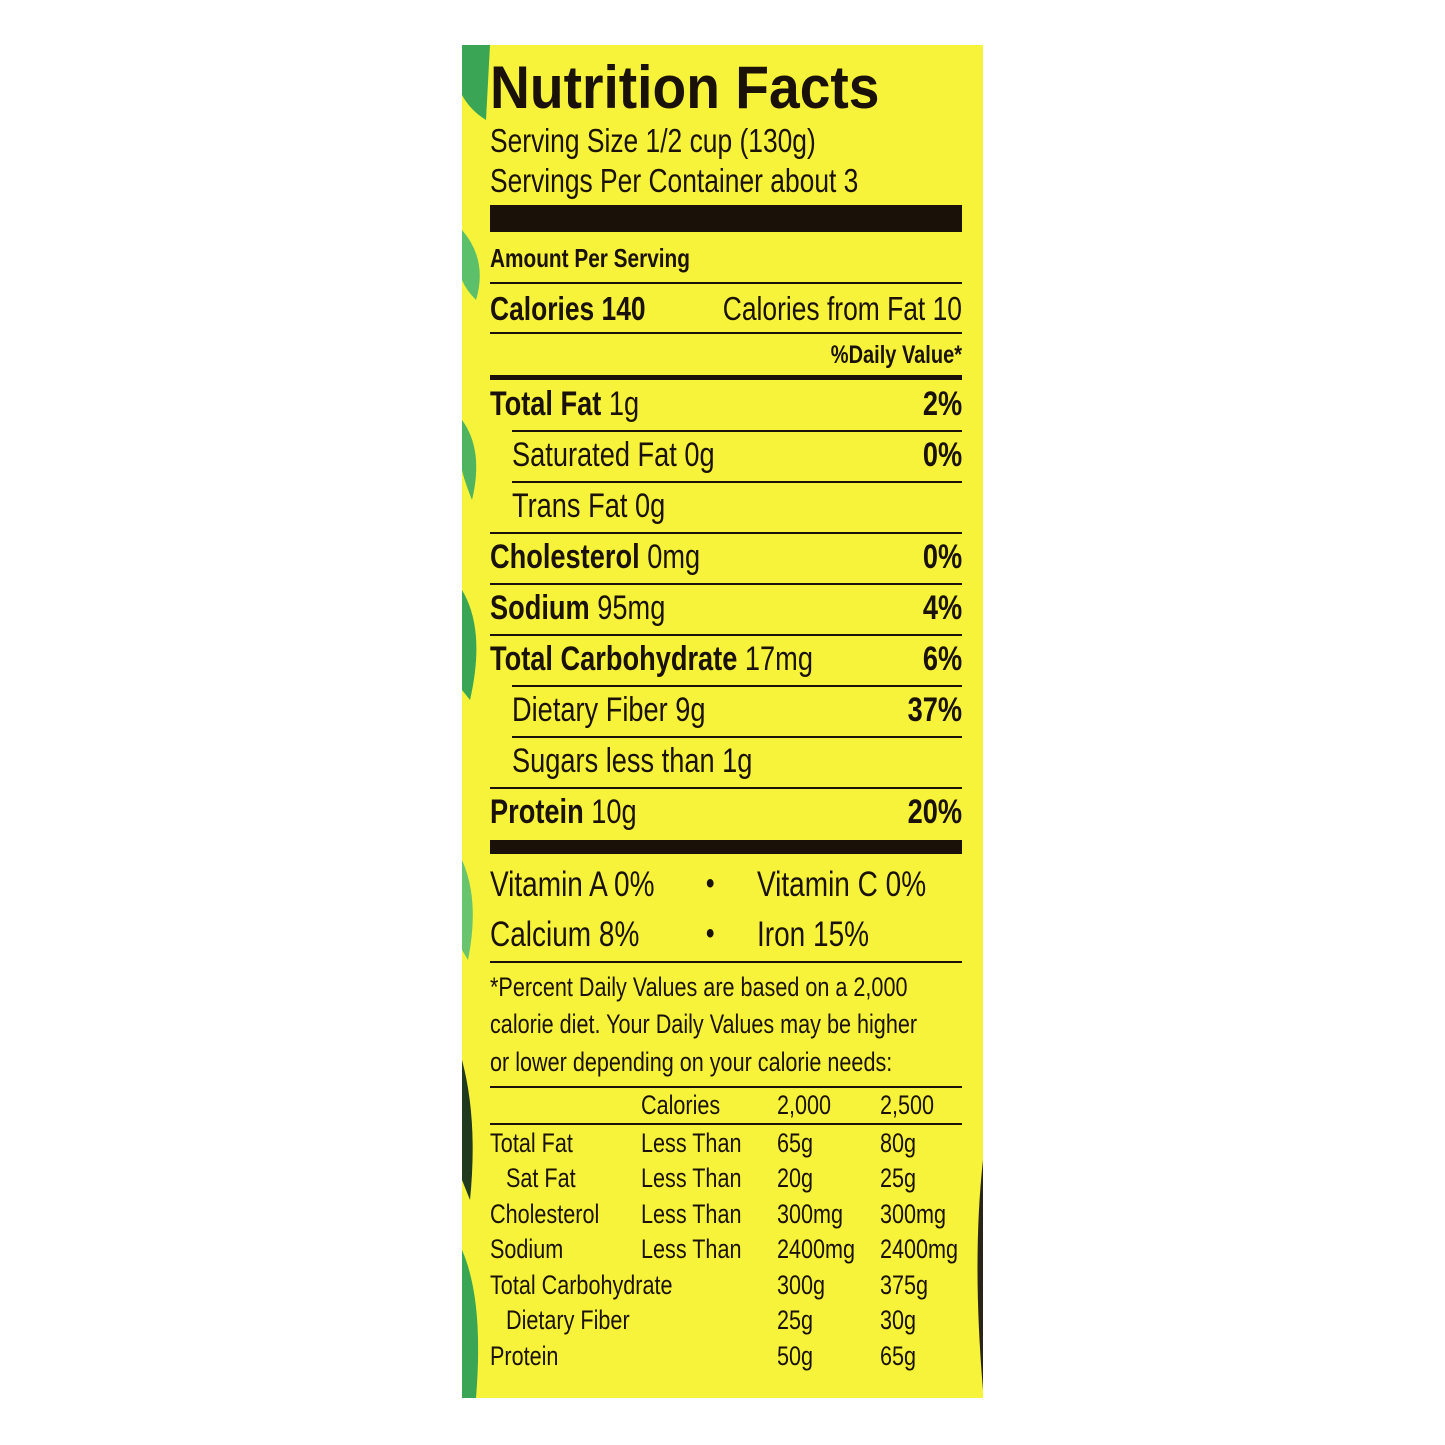 The width and height of the screenshot is (1445, 1445). Describe the element at coordinates (590, 710) in the screenshot. I see `nutrient-name: Dietary Fiber` at that location.